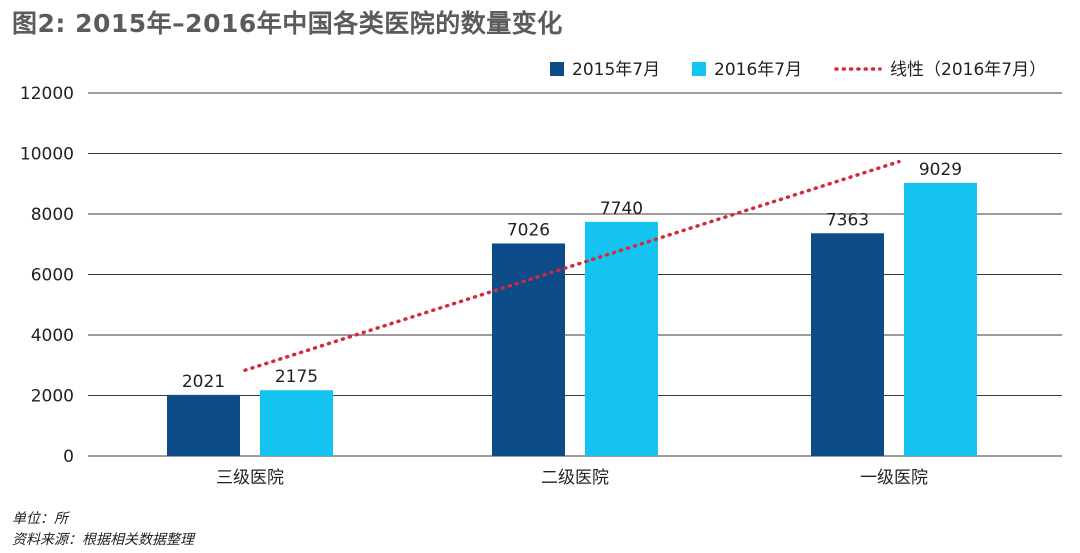 The width and height of the screenshot is (1080, 553). What do you see at coordinates (699, 69) in the screenshot?
I see `legend-2016-swatch` at bounding box center [699, 69].